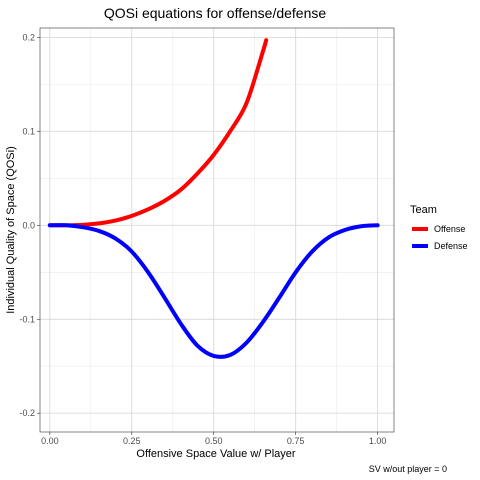 The image size is (480, 480). I want to click on y-tick-label: 0.2, so click(28, 37).